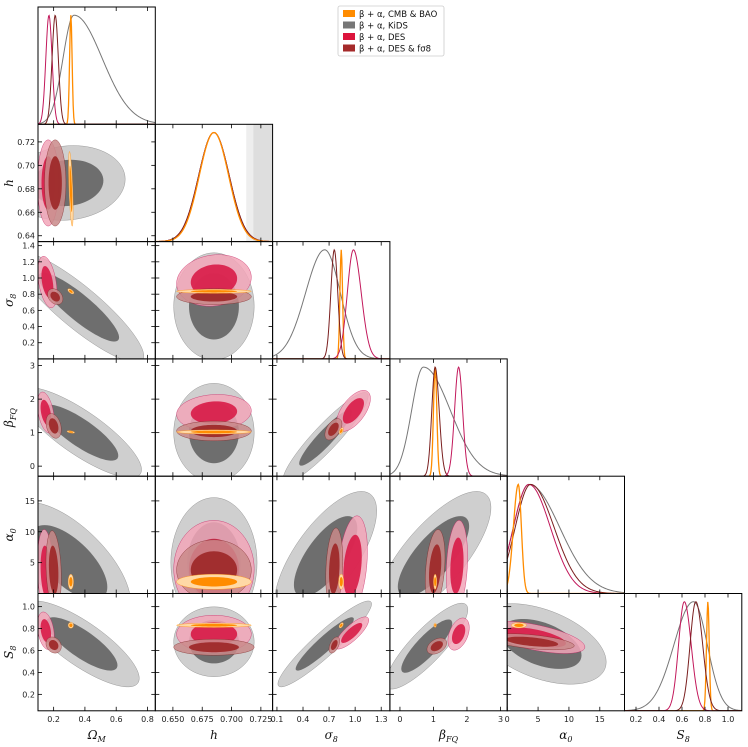  What do you see at coordinates (538, 719) in the screenshot?
I see `x-tick-label: 5` at bounding box center [538, 719].